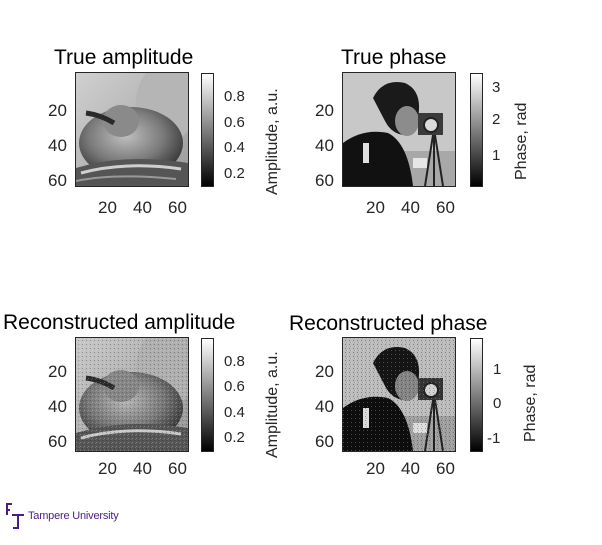  I want to click on panel-title: Reconstructed amplitude, so click(119, 322).